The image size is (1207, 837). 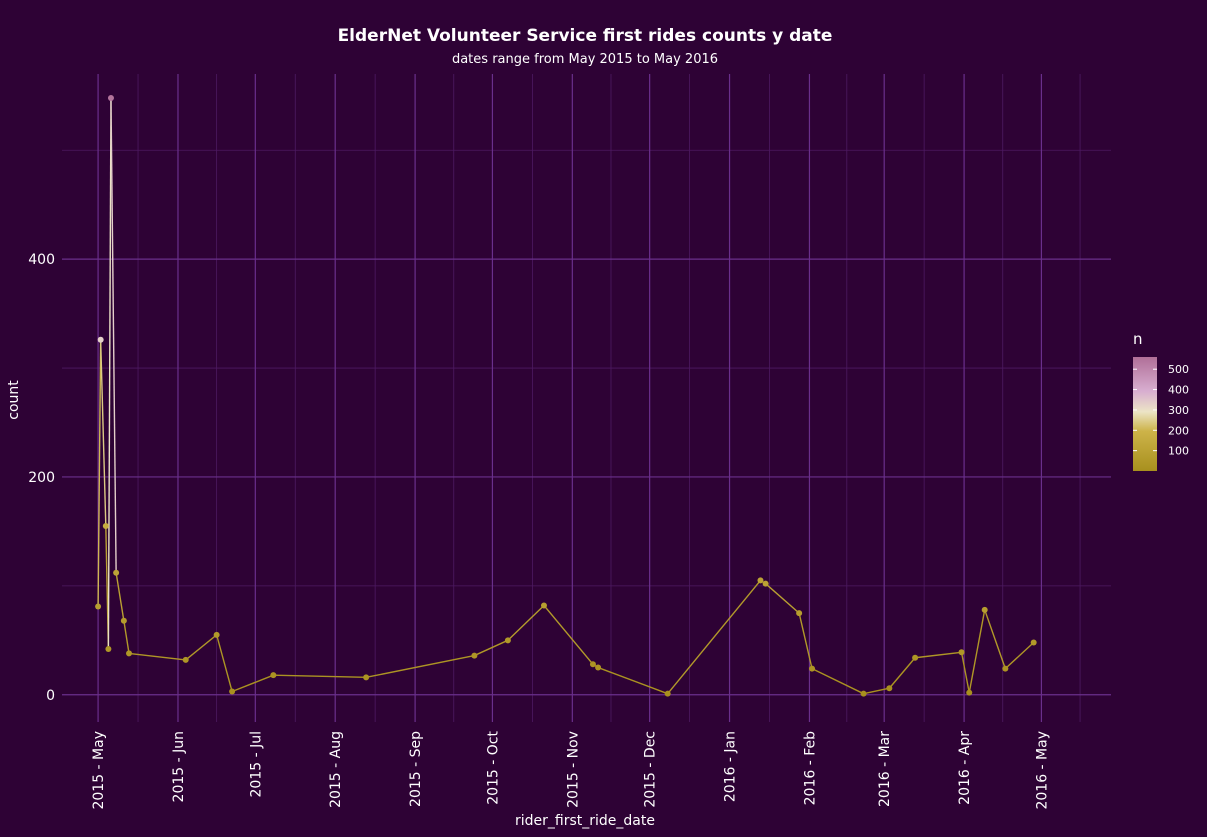 What do you see at coordinates (1145, 414) in the screenshot?
I see `legend-colorbar` at bounding box center [1145, 414].